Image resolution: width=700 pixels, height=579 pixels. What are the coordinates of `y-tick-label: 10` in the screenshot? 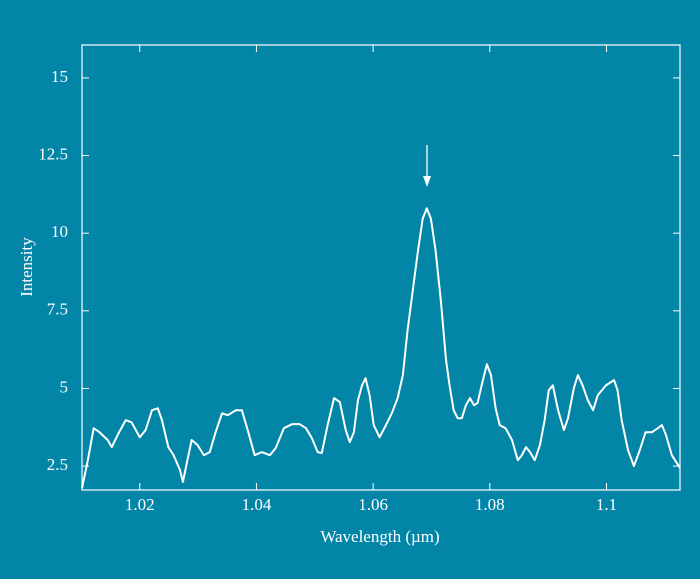 It's located at (59, 231).